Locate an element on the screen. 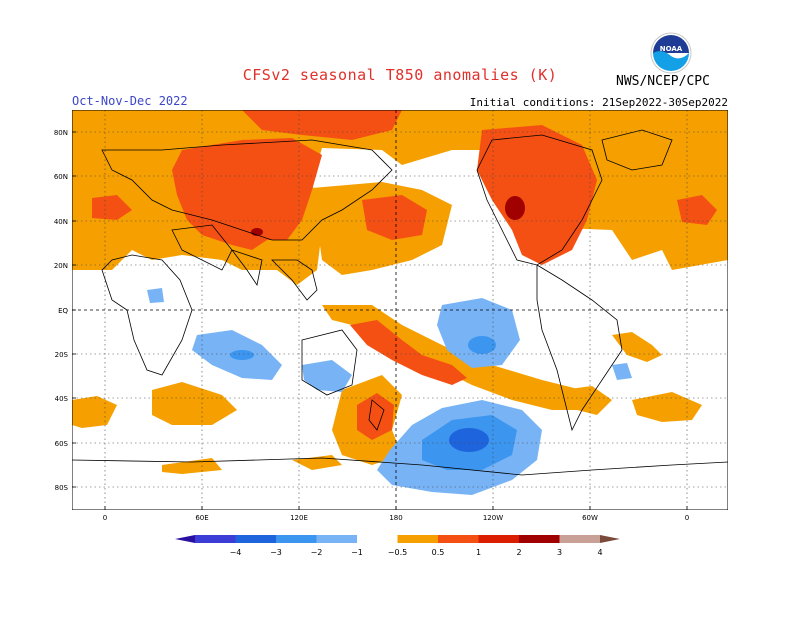 This screenshot has width=800, height=618. season-label: Oct-Nov-Dec 2022 is located at coordinates (130, 101).